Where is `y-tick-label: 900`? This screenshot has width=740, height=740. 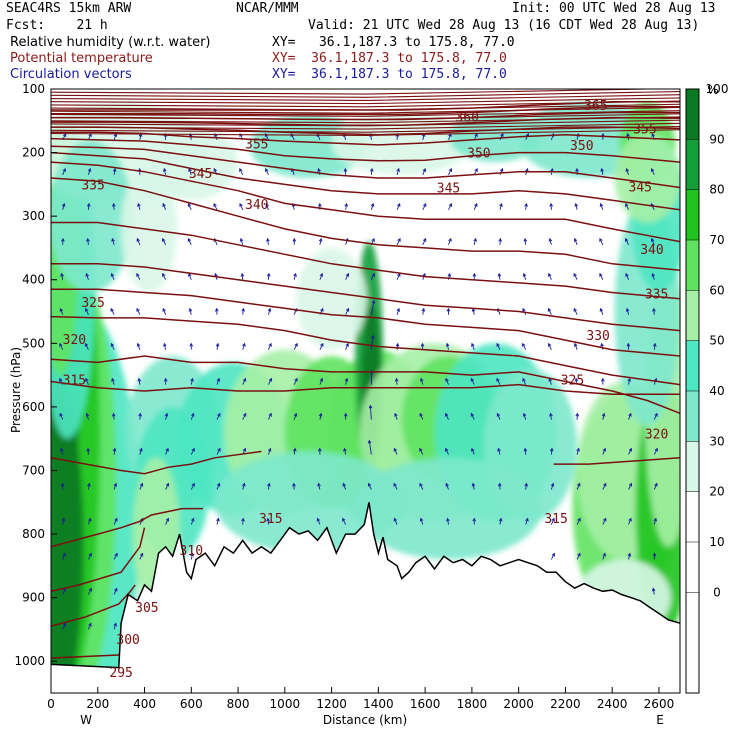
y-tick-label: 900 is located at coordinates (33, 598).